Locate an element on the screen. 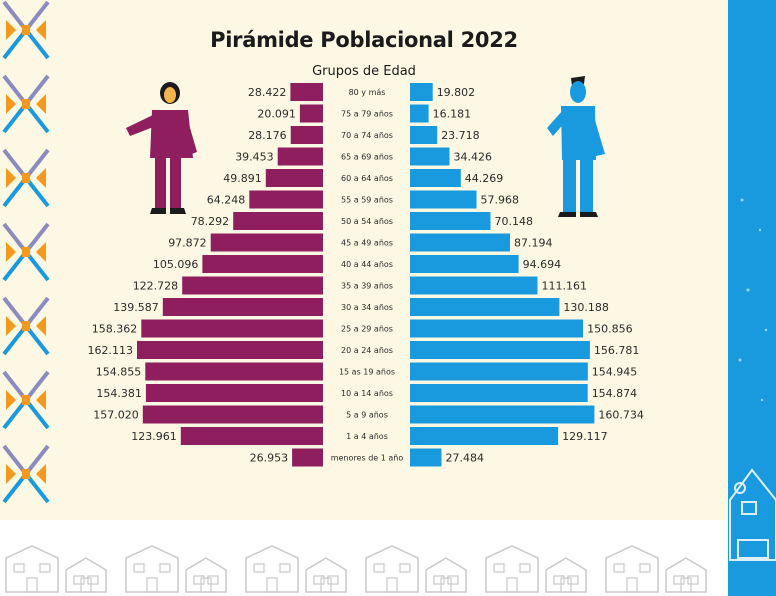 The image size is (776, 596). label-left-12: 162.113 is located at coordinates (111, 350).